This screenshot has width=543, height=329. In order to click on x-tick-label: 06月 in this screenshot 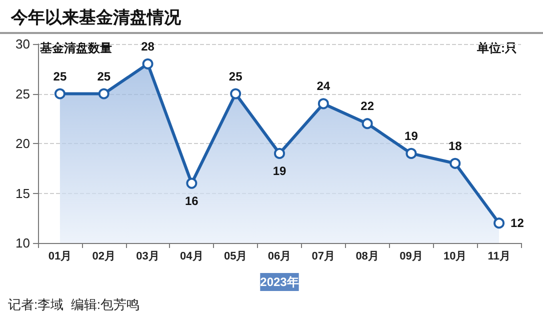, I will do `click(280, 256)`.